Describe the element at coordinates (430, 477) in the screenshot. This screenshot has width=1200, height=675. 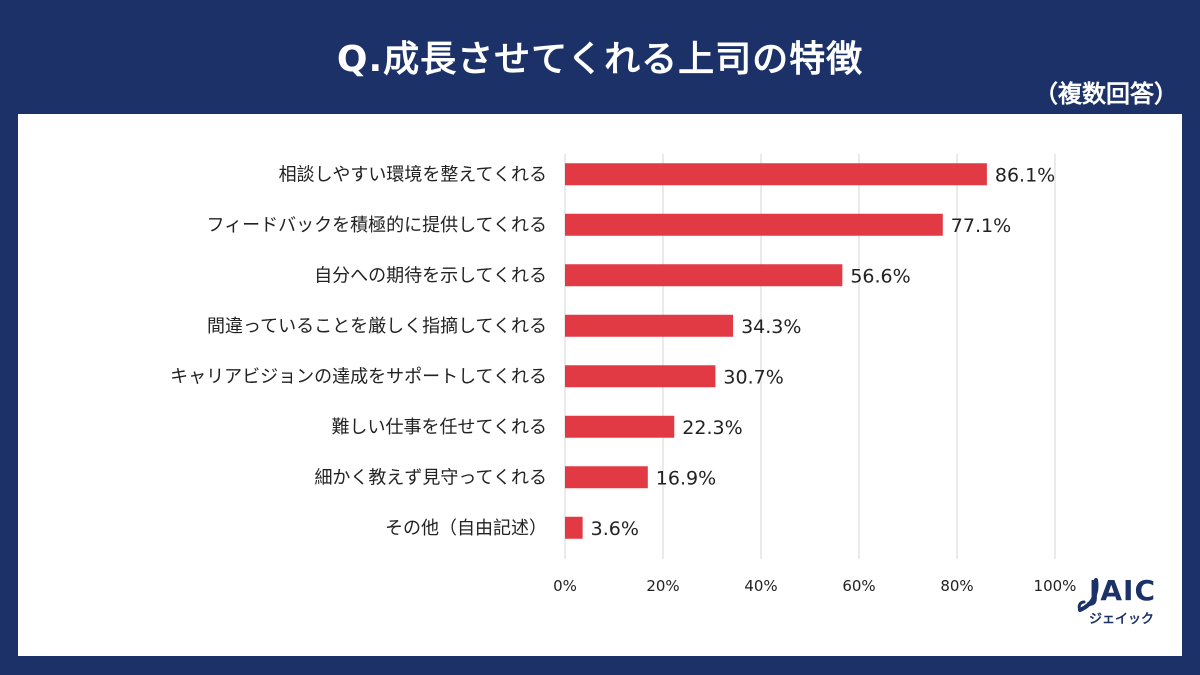
I see `category-label: 細かく教えず見守ってくれる` at that location.